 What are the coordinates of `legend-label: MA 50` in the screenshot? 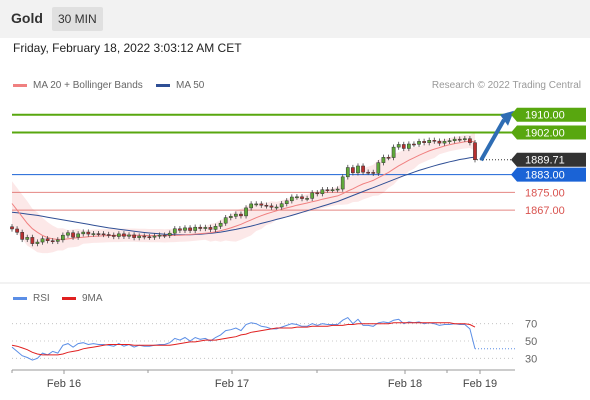 It's located at (190, 85).